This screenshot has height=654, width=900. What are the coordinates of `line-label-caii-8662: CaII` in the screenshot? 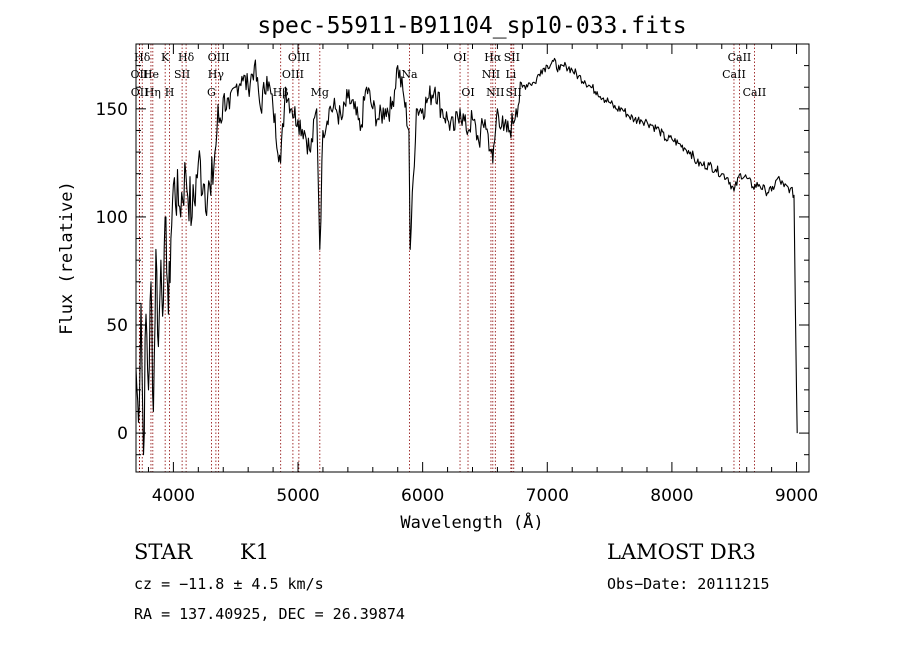 It's located at (755, 92).